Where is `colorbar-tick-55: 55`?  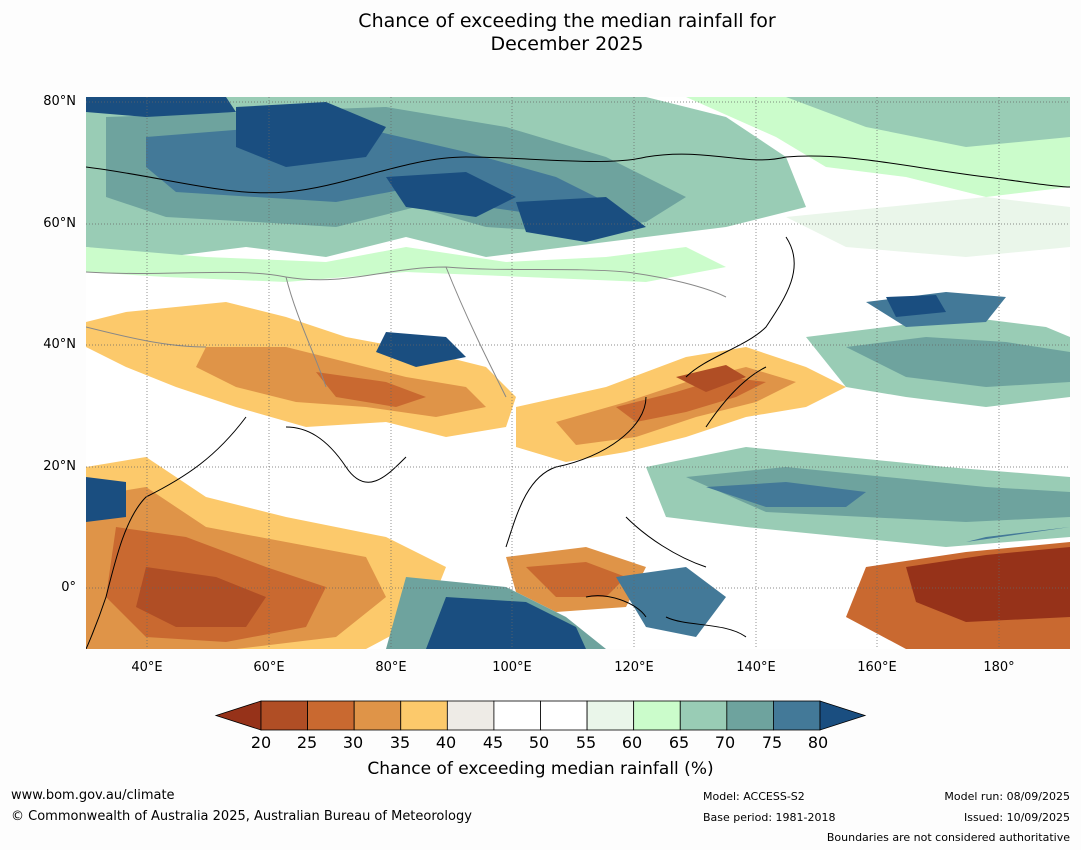
colorbar-tick-55: 55 is located at coordinates (586, 742).